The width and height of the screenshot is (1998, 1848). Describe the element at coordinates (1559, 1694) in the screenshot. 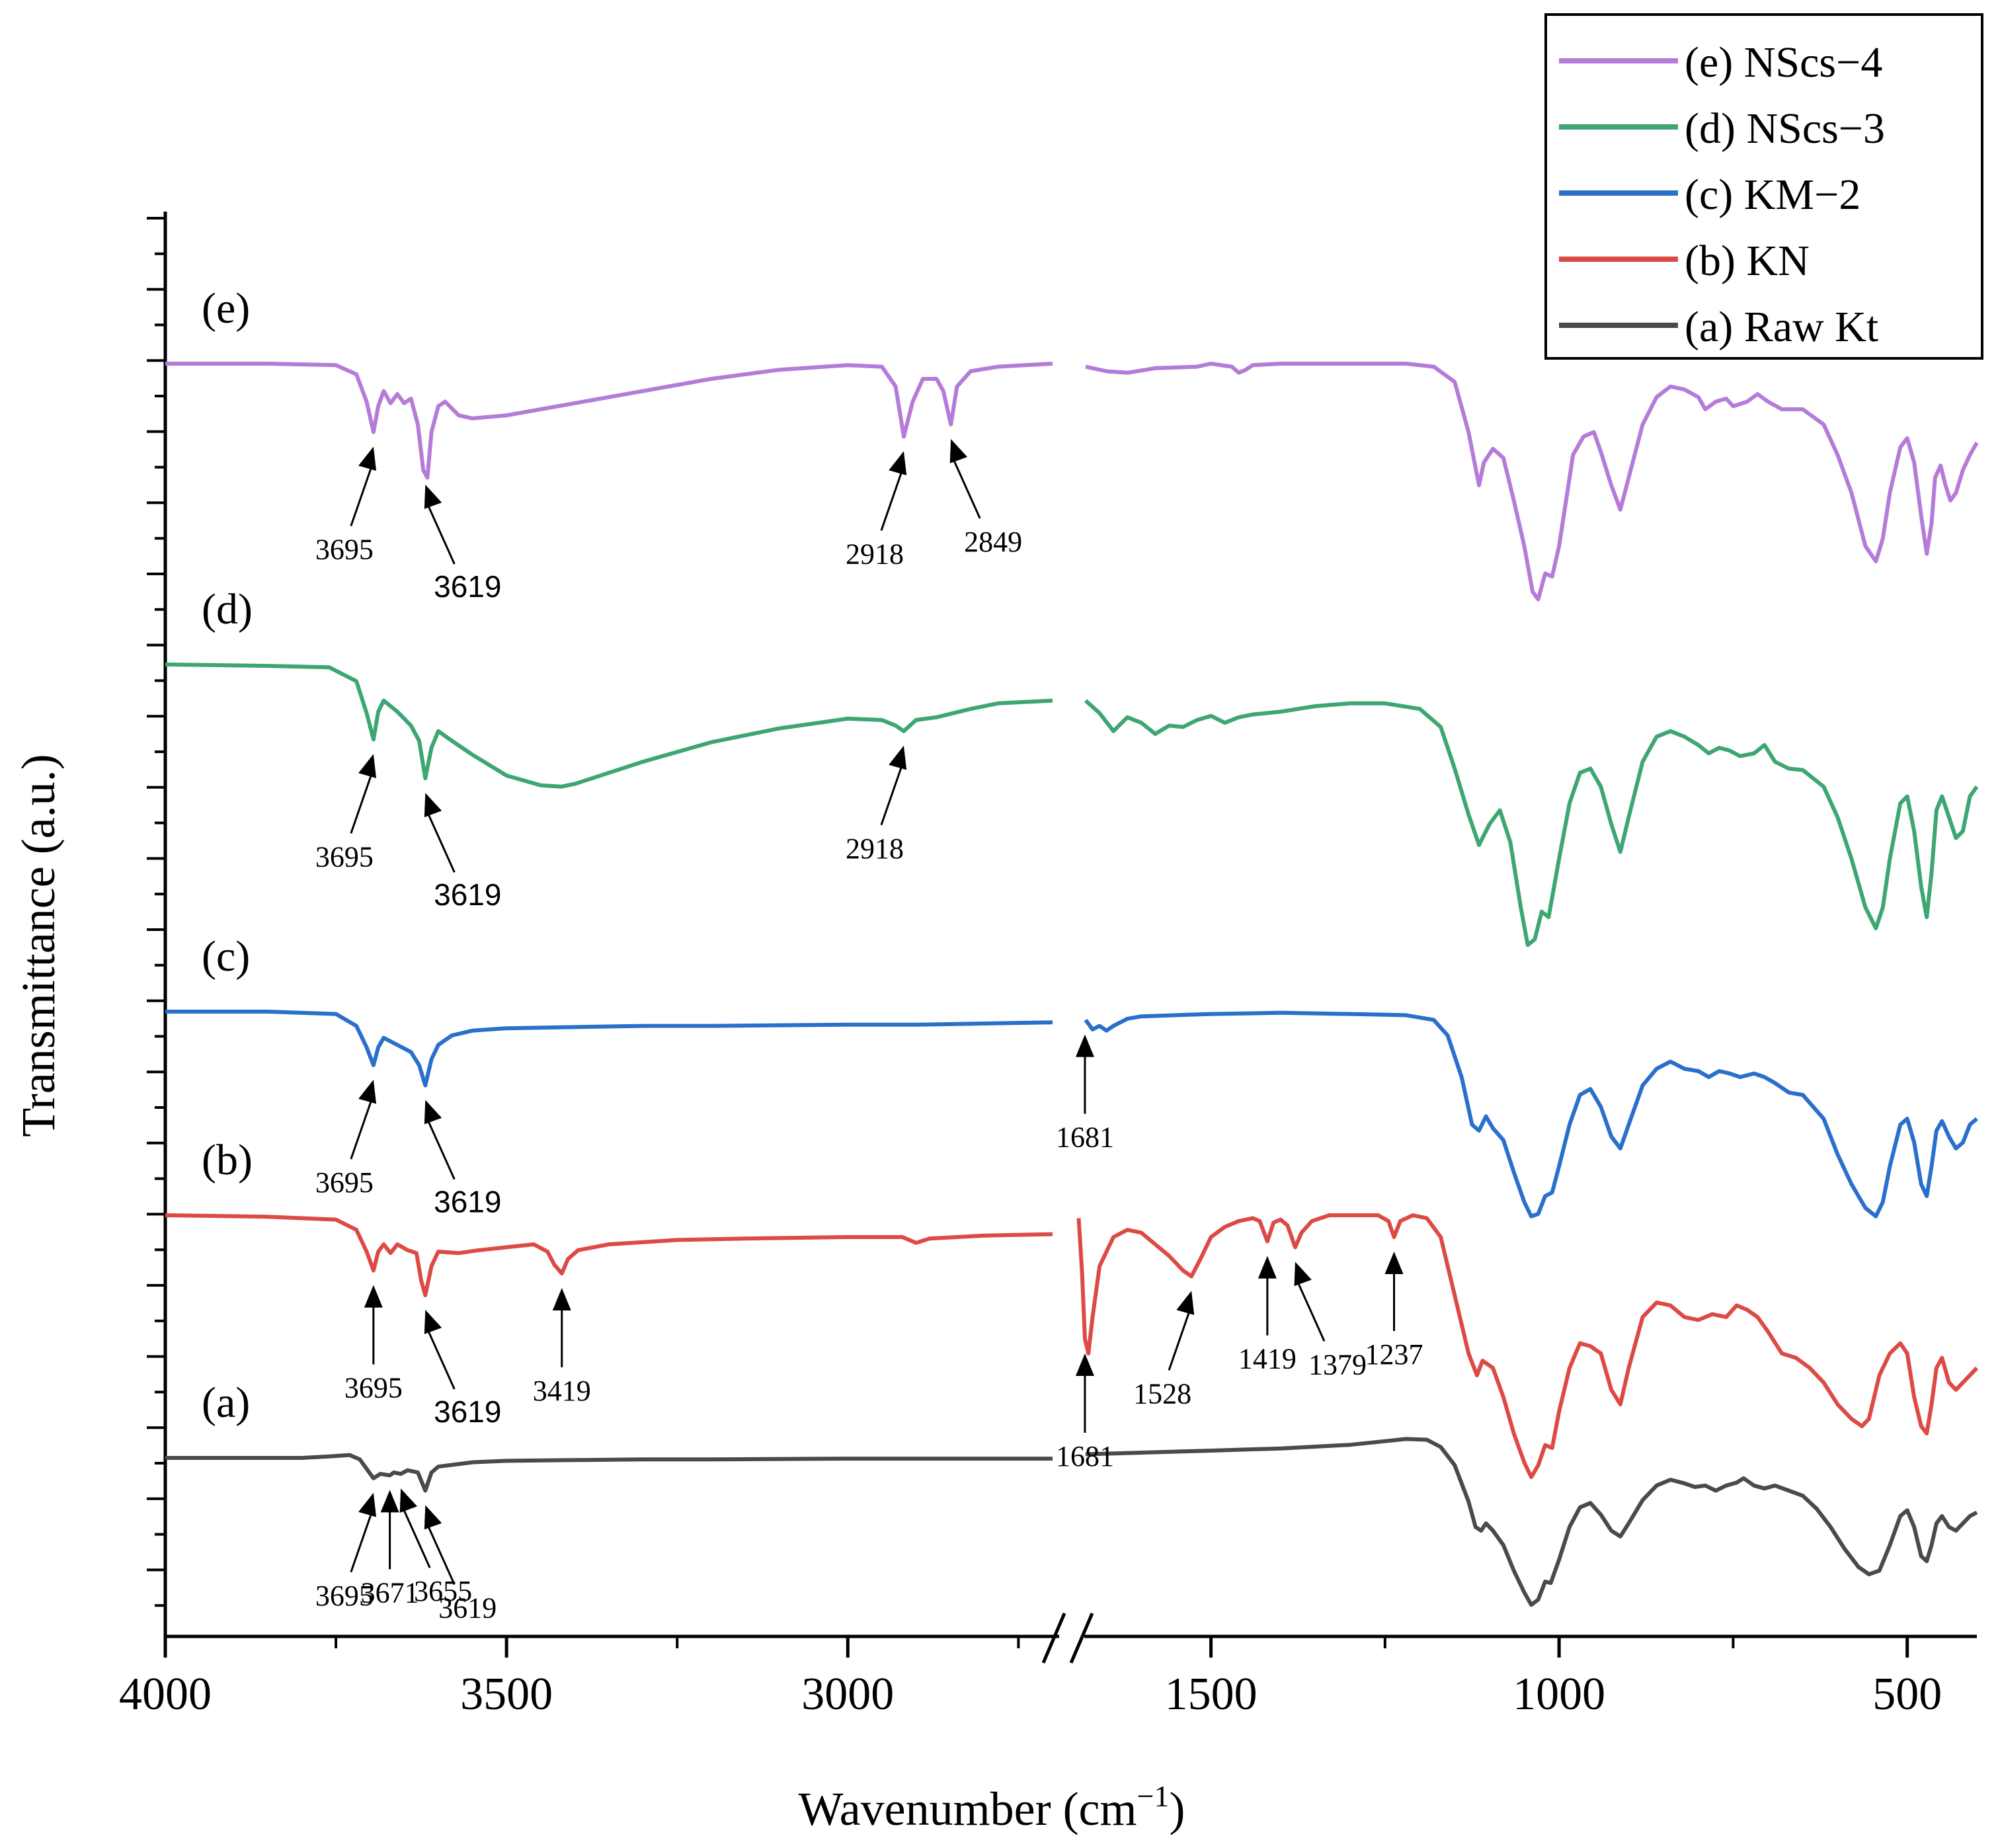

I see `x-tick-label: 1000` at that location.